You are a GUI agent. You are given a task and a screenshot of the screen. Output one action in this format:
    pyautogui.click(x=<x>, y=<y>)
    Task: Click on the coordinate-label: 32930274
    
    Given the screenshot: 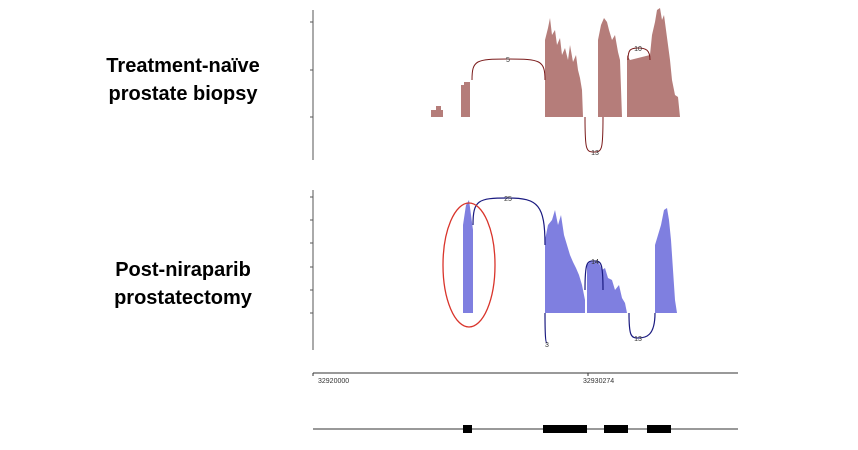 What is the action you would take?
    pyautogui.click(x=598, y=381)
    